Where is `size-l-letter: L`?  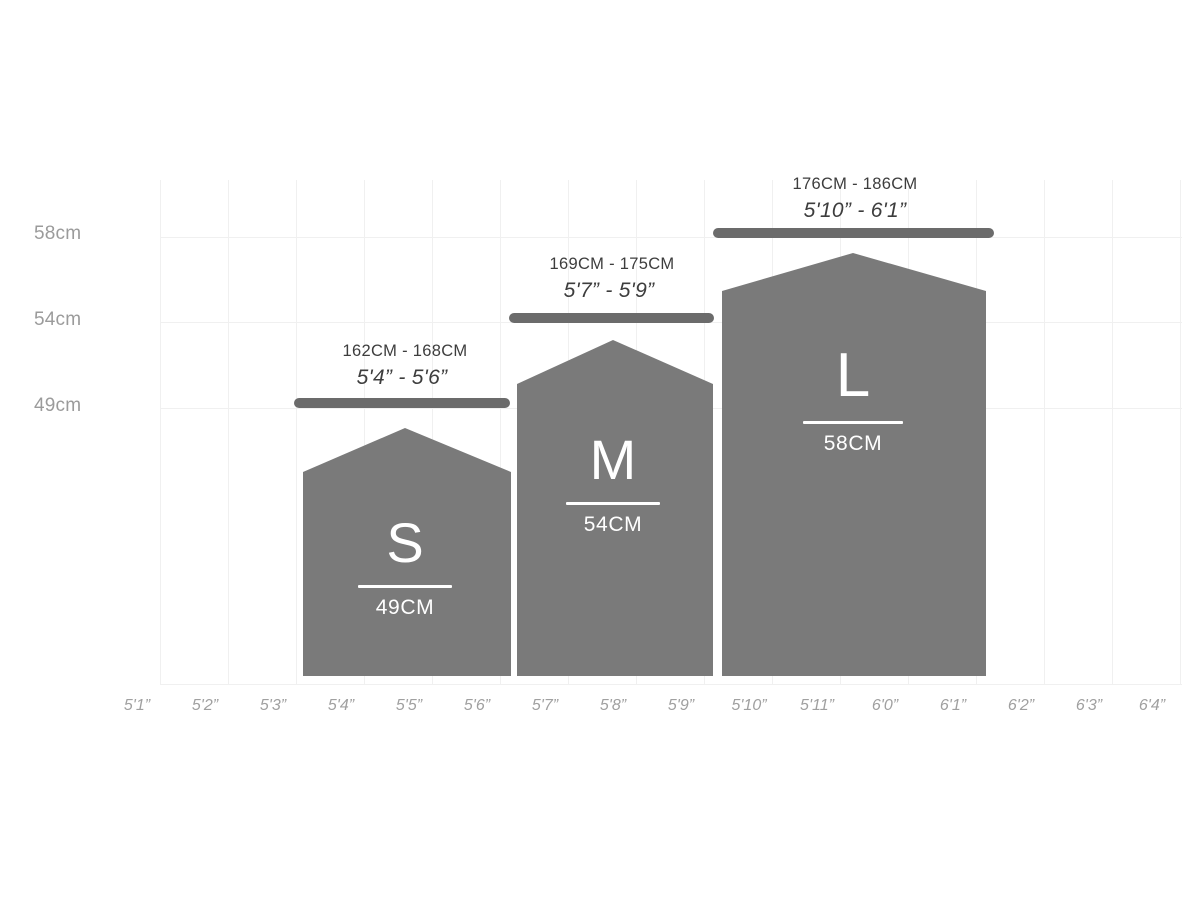
size-l-letter: L is located at coordinates (853, 375).